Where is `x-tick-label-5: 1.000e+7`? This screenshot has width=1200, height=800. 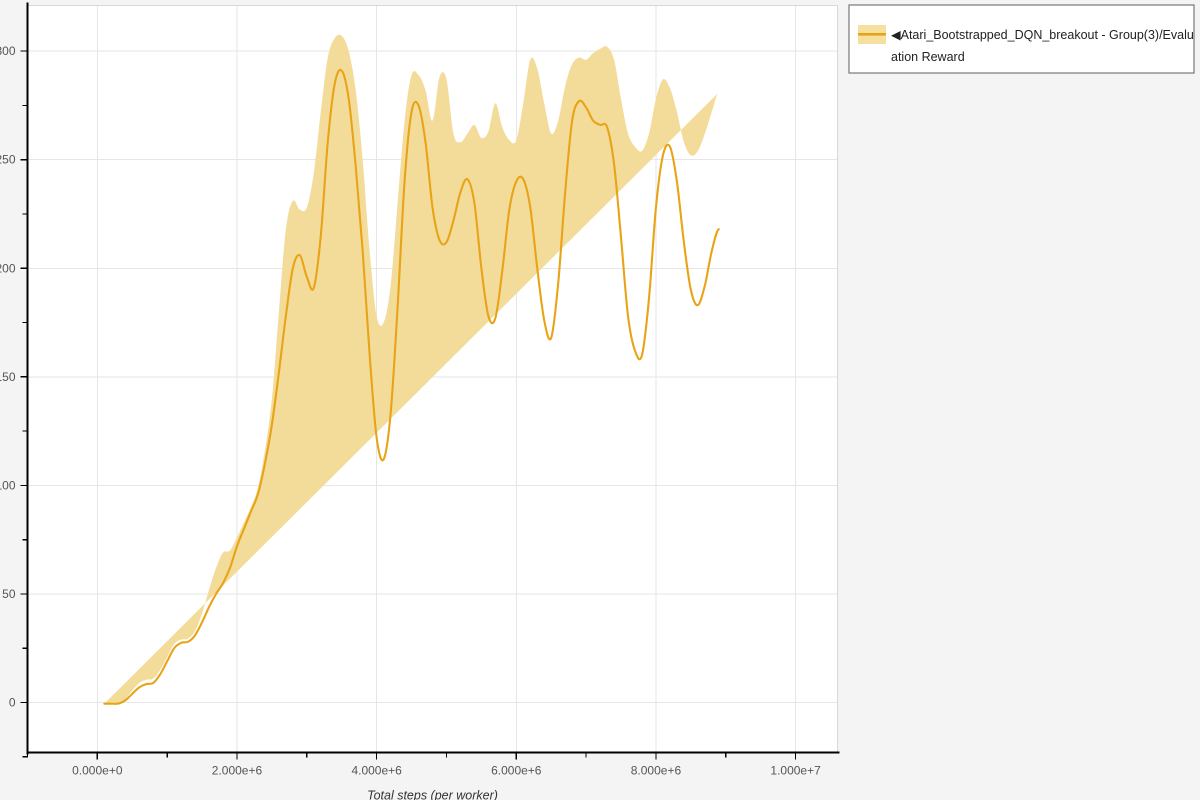
x-tick-label-5: 1.000e+7 is located at coordinates (795, 771).